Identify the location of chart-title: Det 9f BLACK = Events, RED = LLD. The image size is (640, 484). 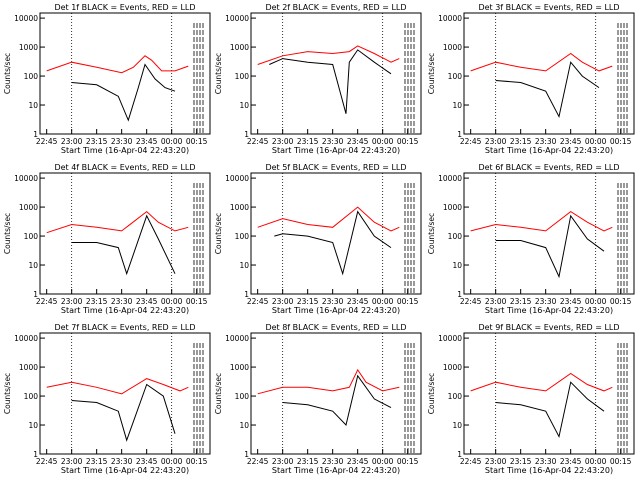
(548, 327).